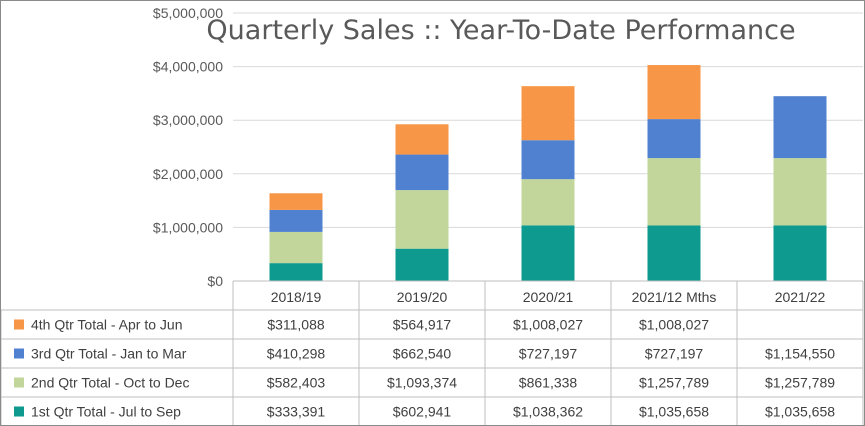  What do you see at coordinates (188, 227) in the screenshot?
I see `y-tick-label: $1,000,000` at bounding box center [188, 227].